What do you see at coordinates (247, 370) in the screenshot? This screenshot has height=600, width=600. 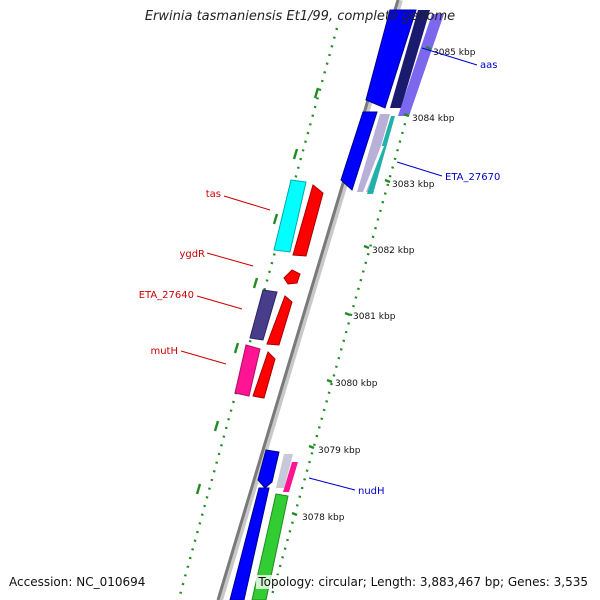 I see `gene-mutH-magenta` at bounding box center [247, 370].